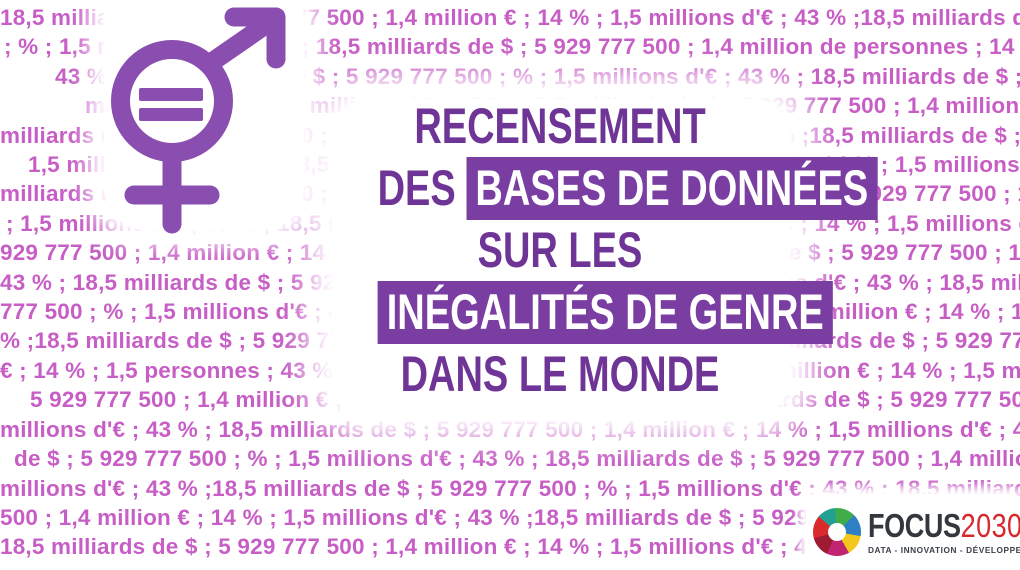 This screenshot has width=1020, height=570. I want to click on title-line-5: DANS LE MONDE, so click(560, 374).